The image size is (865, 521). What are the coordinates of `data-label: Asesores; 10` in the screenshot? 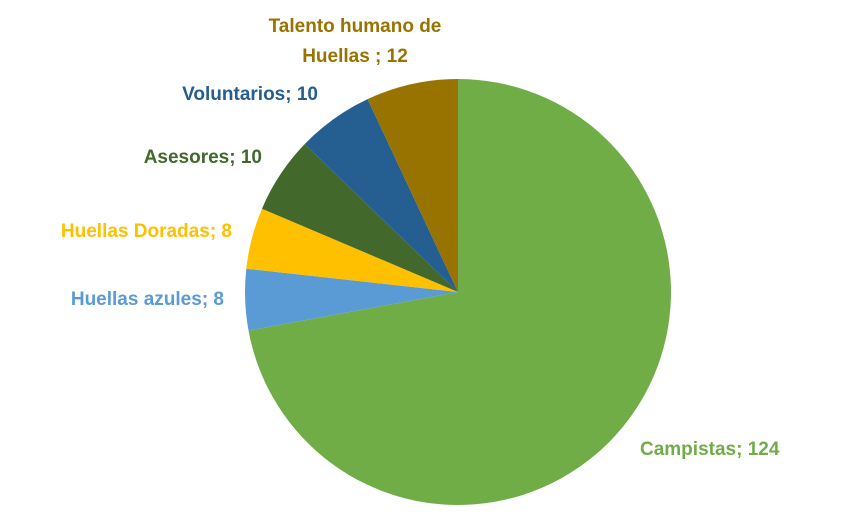 It's located at (203, 158).